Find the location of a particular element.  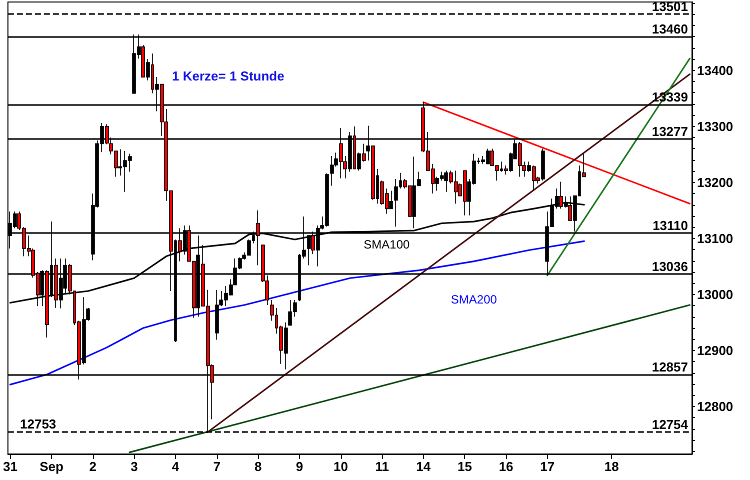

x-tick-label: 3 is located at coordinates (134, 466).